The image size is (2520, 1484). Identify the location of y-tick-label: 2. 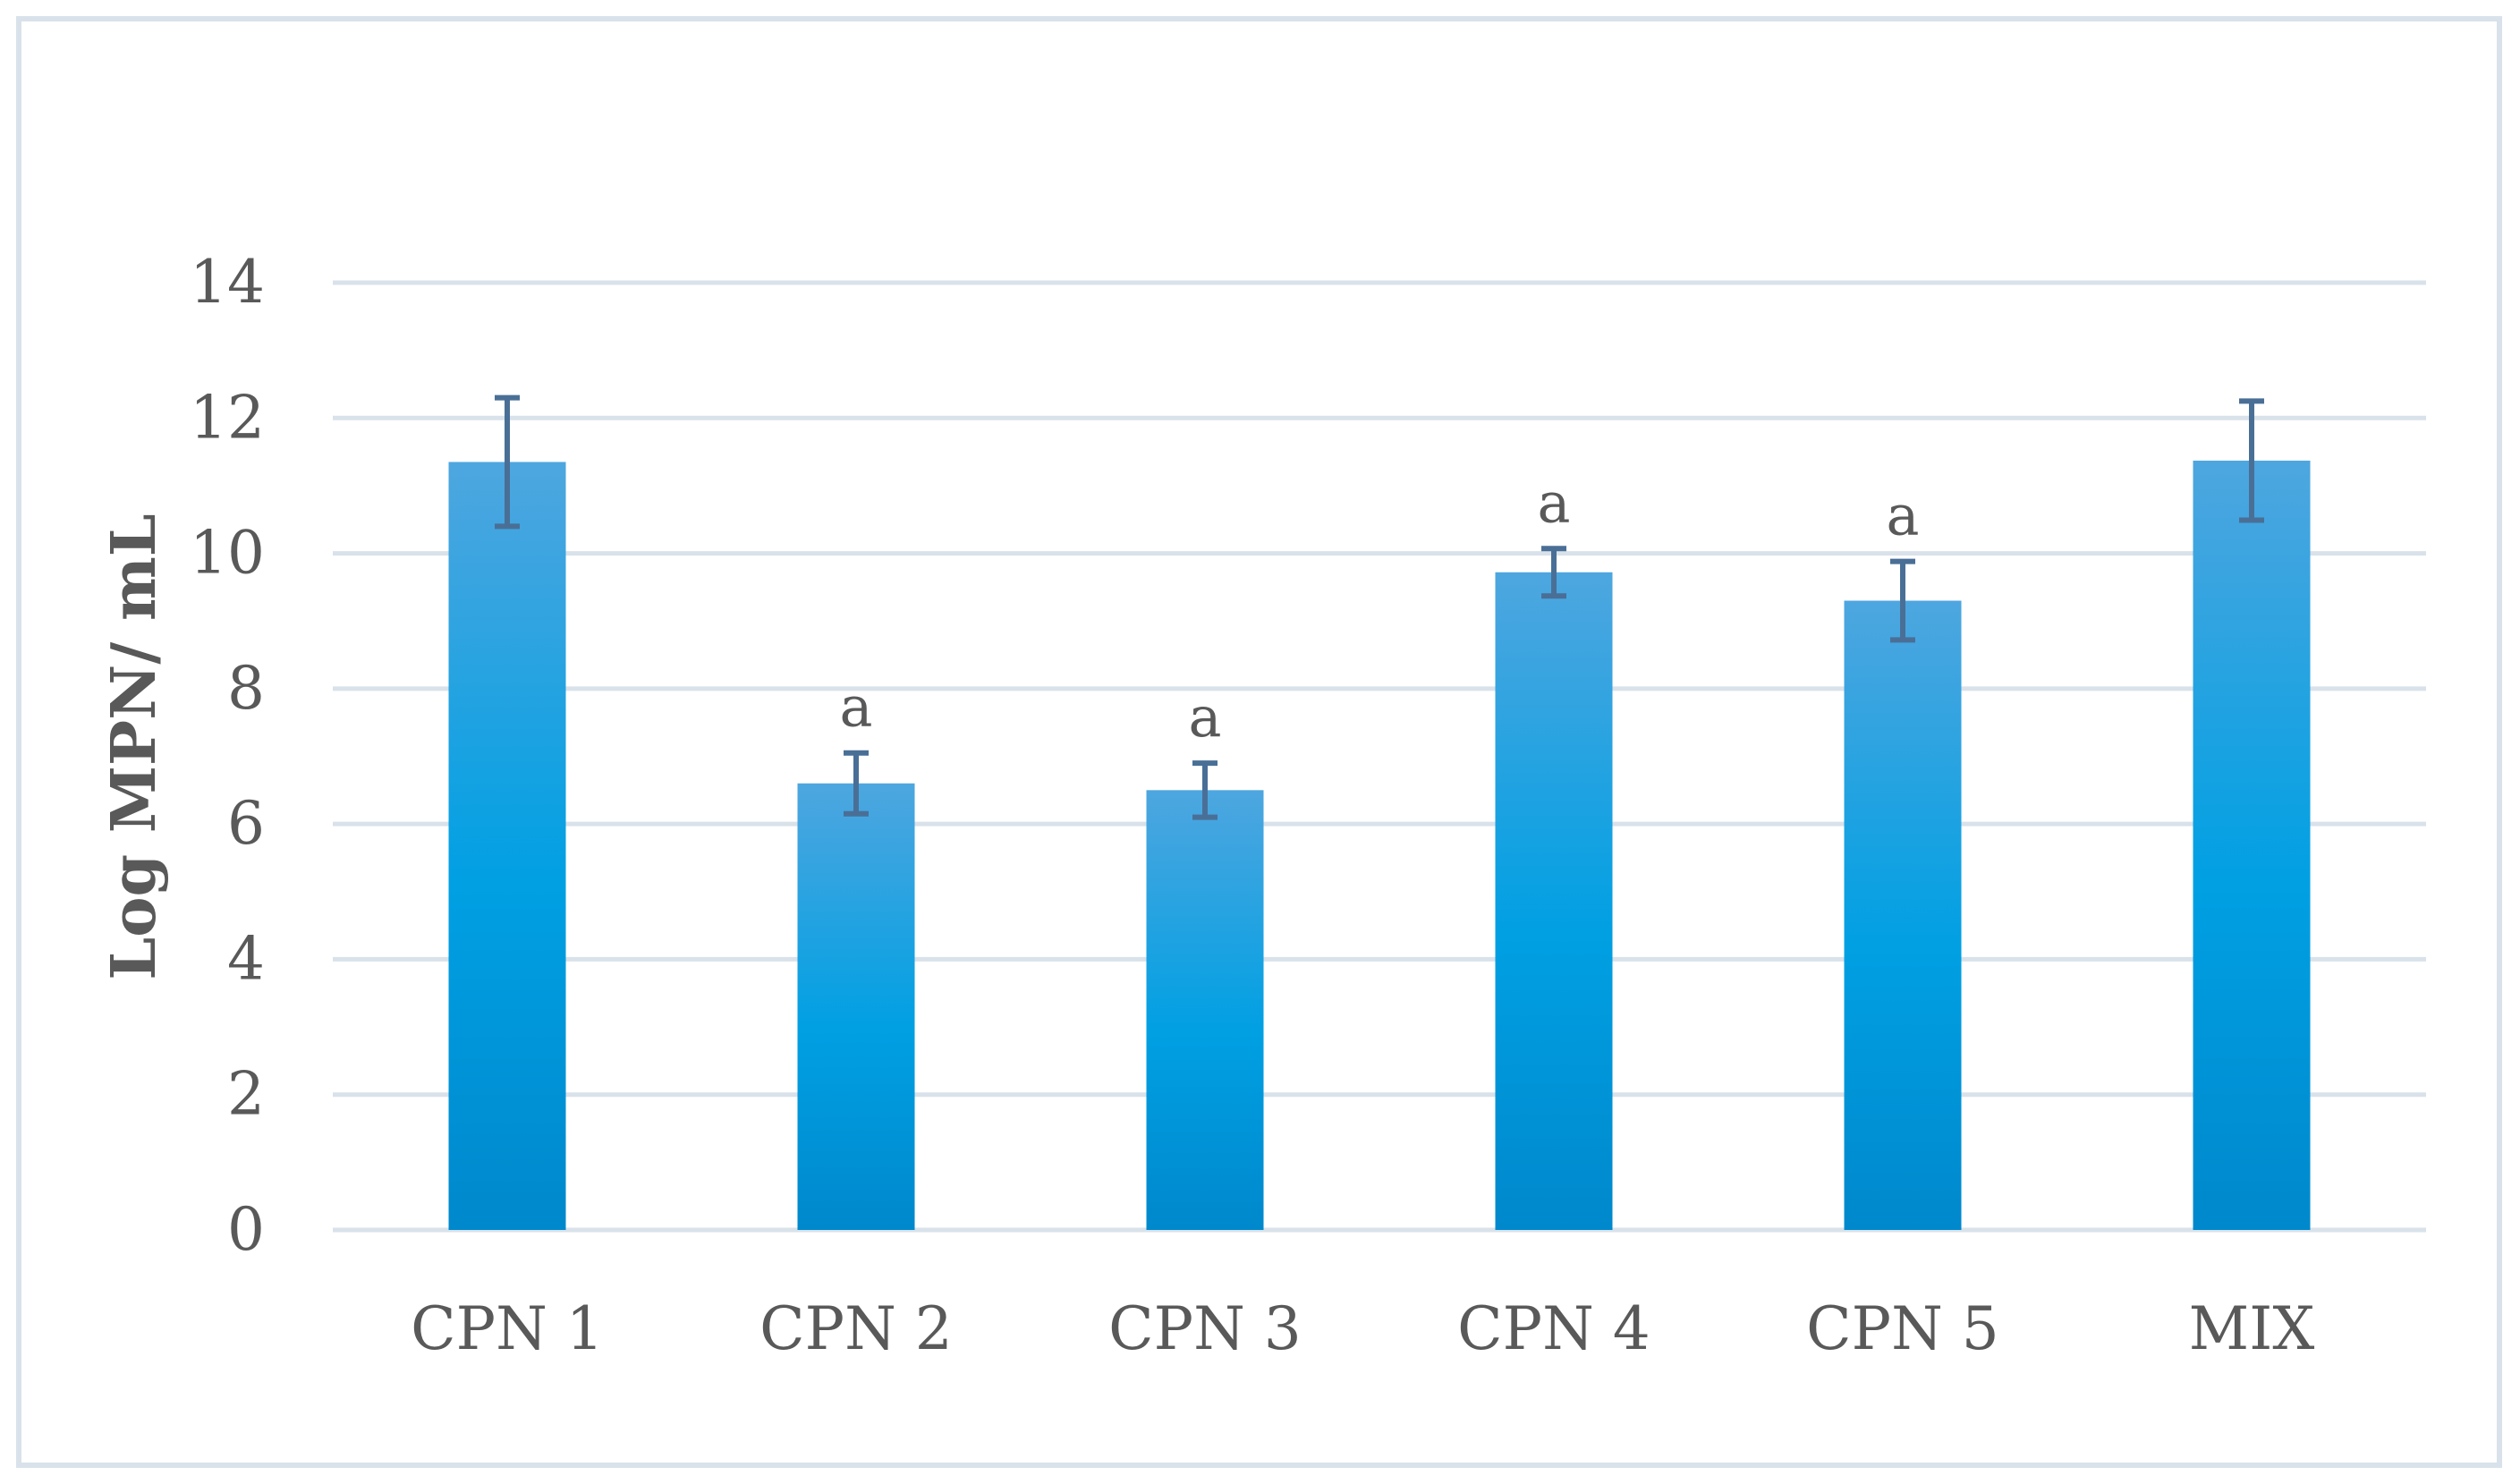
(246, 1094).